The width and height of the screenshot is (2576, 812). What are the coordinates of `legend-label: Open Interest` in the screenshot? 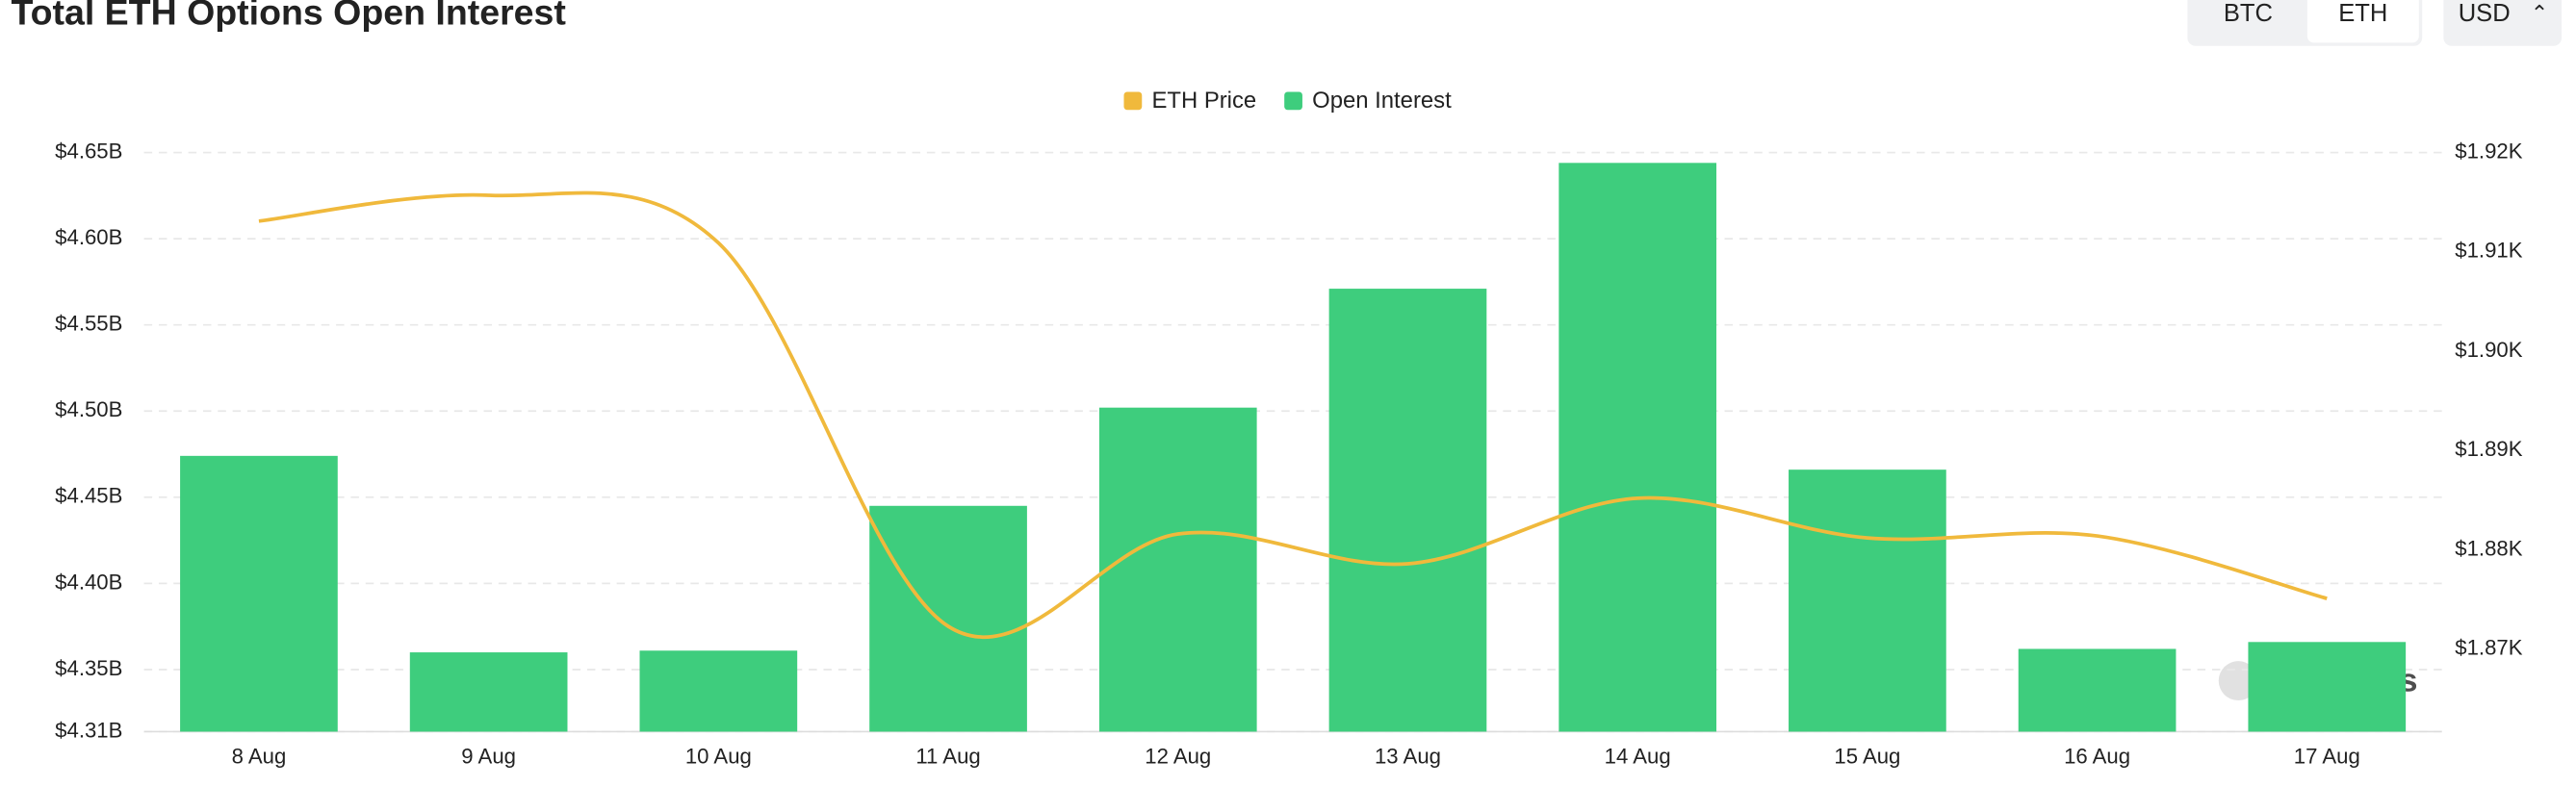 It's located at (1382, 101).